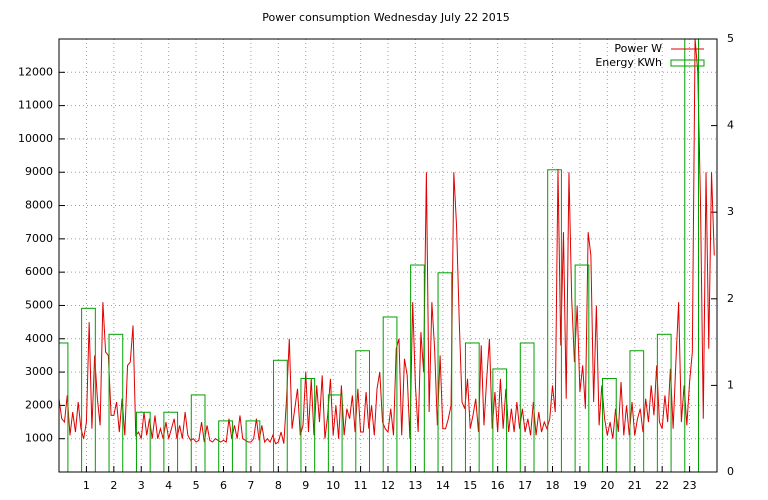 Image resolution: width=768 pixels, height=500 pixels. Describe the element at coordinates (730, 38) in the screenshot. I see `y2-tick-label: 5` at that location.